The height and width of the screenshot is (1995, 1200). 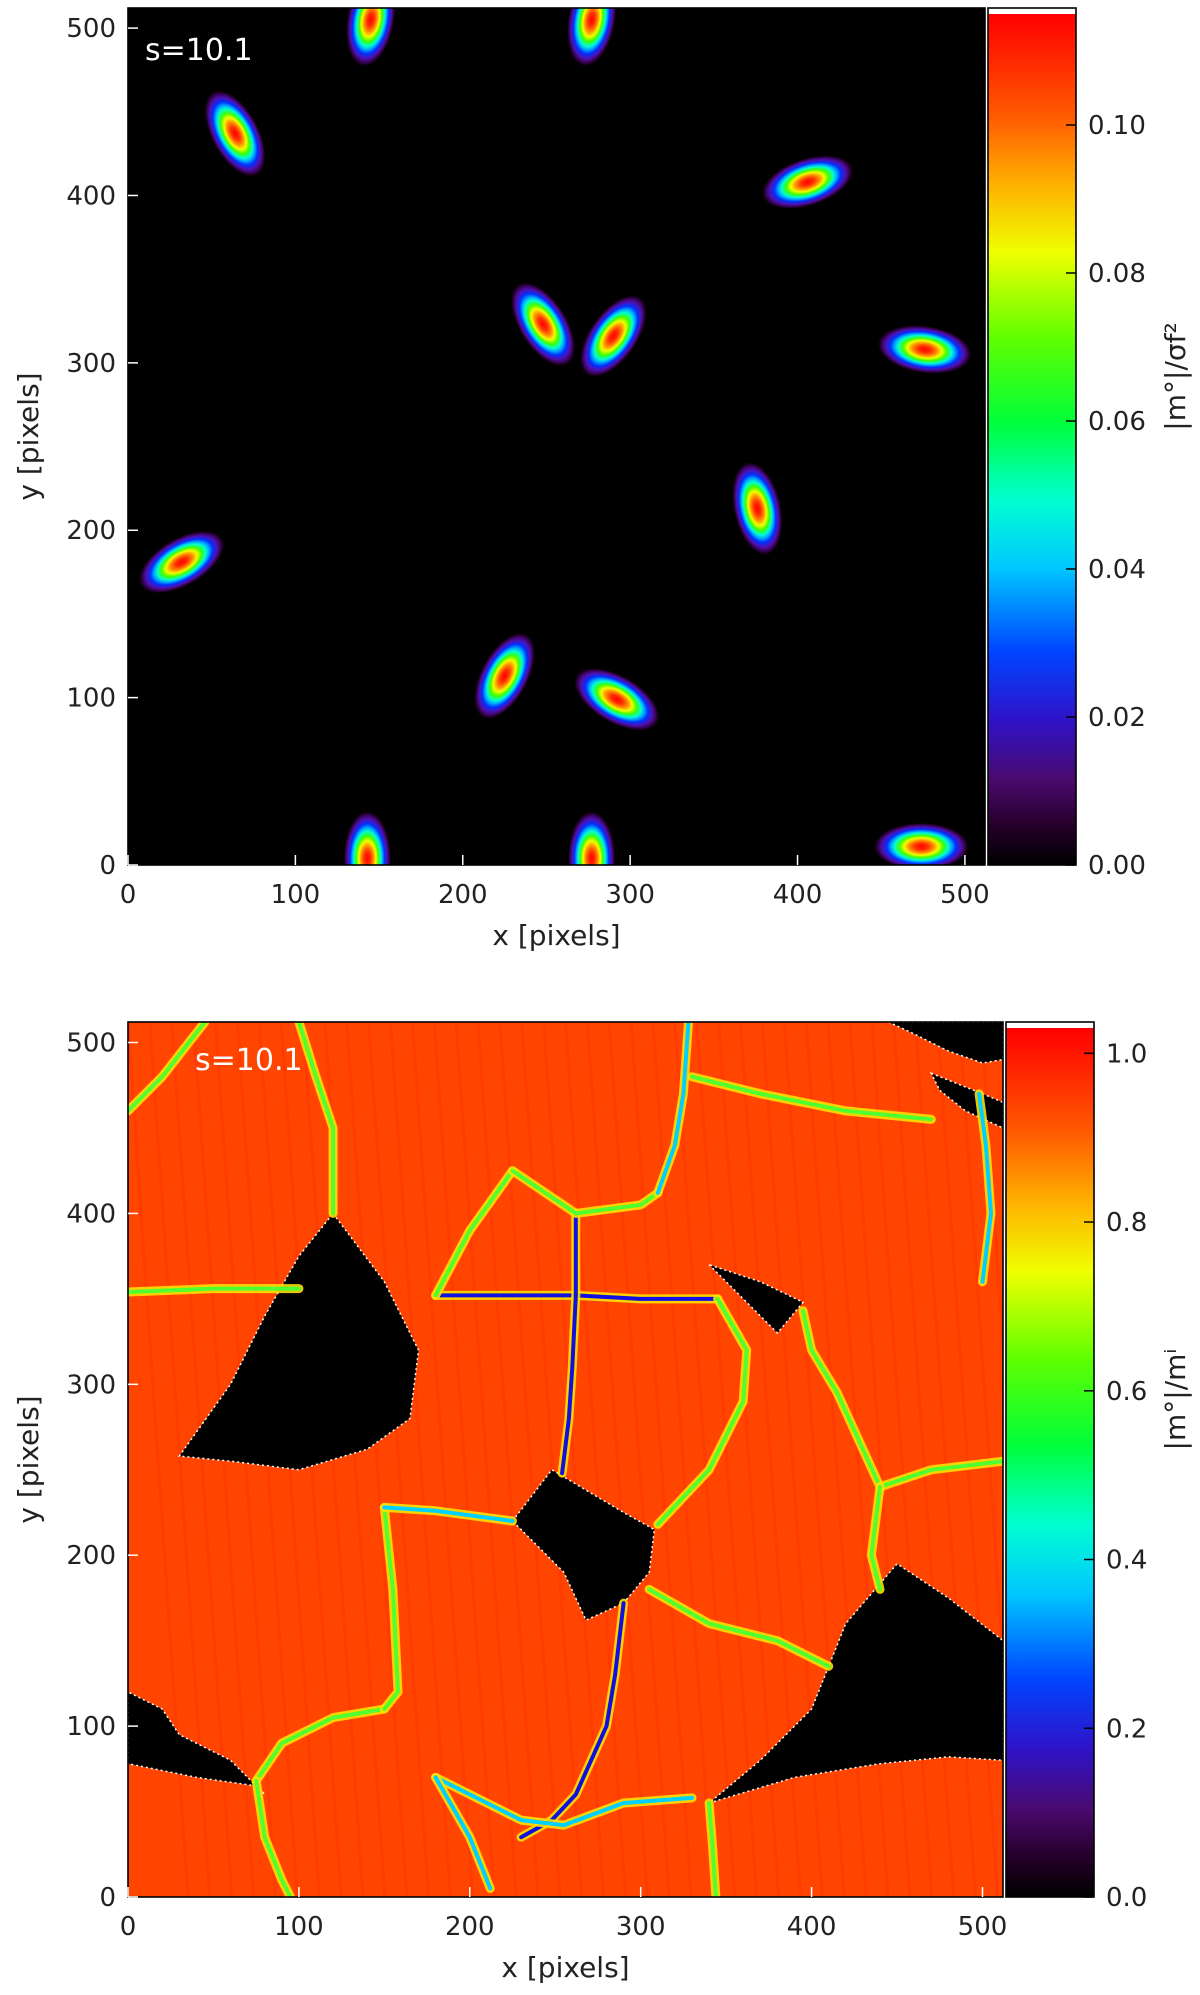 What do you see at coordinates (1175, 1400) in the screenshot?
I see `colorbar-label: |m°|/mⁱ` at bounding box center [1175, 1400].